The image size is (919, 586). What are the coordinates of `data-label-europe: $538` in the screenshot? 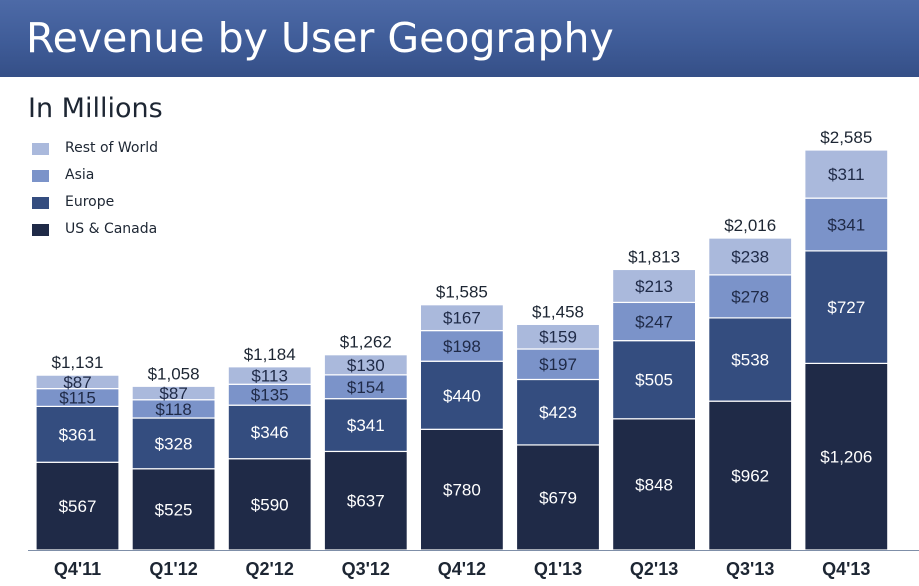 It's located at (750, 360).